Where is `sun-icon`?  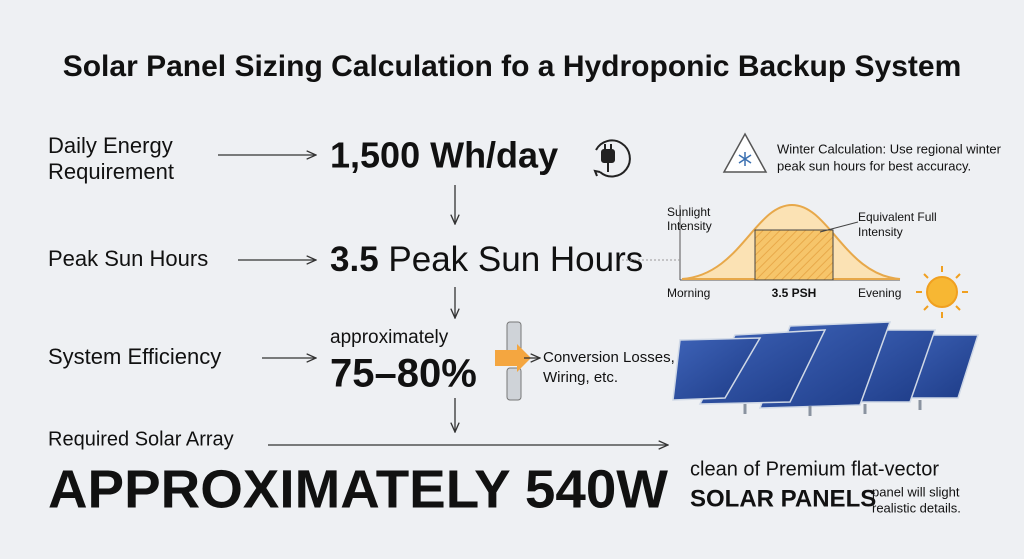
sun-icon is located at coordinates (942, 292).